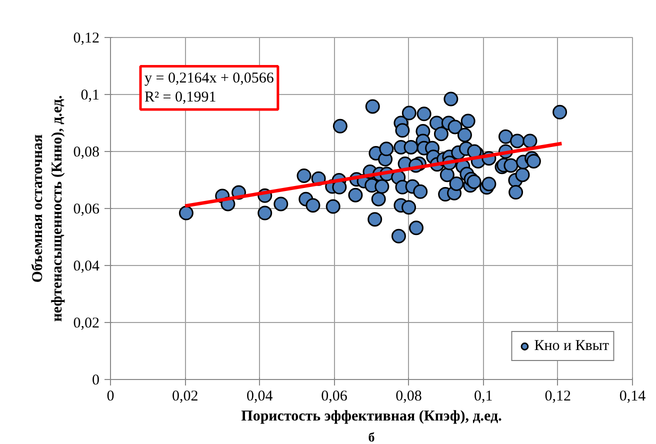  Describe the element at coordinates (260, 396) in the screenshot. I see `x-tick-label: 0,04` at that location.